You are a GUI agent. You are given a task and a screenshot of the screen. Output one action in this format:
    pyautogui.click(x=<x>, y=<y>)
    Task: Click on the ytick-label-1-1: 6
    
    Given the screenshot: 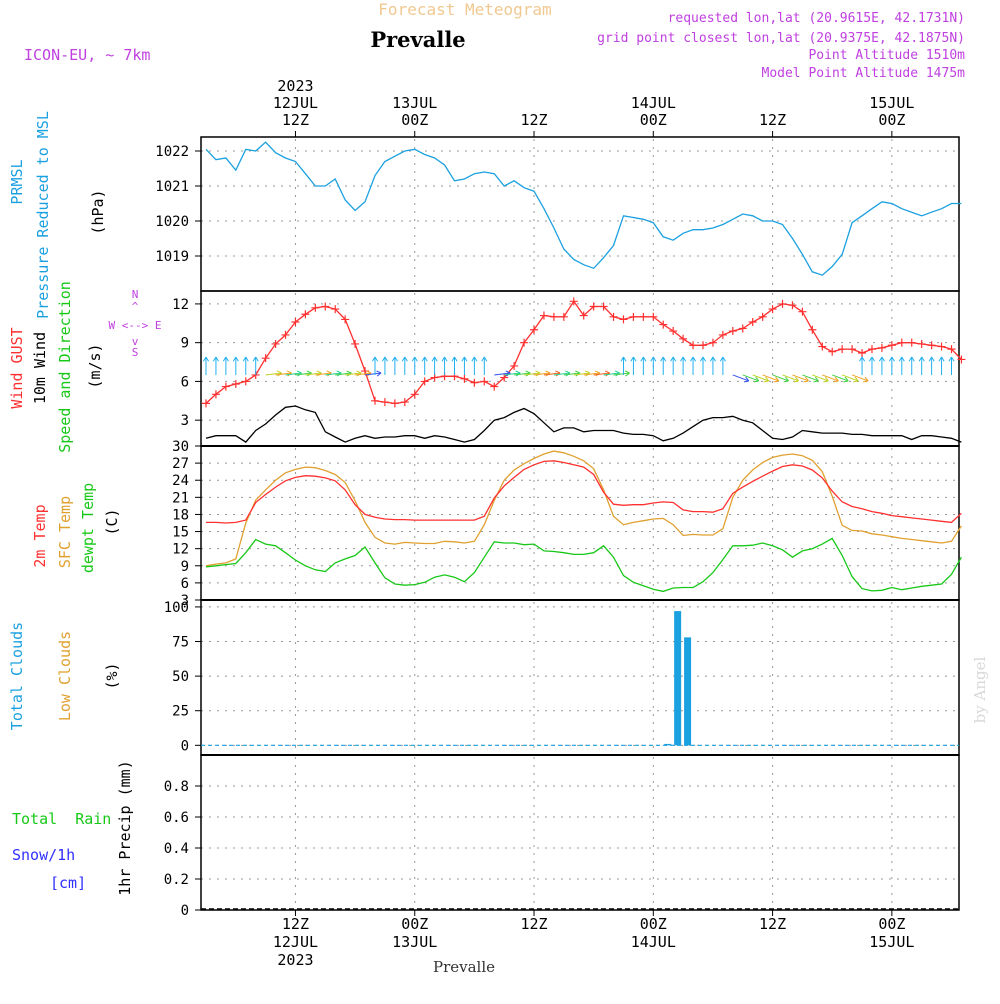 What is the action you would take?
    pyautogui.click(x=185, y=382)
    